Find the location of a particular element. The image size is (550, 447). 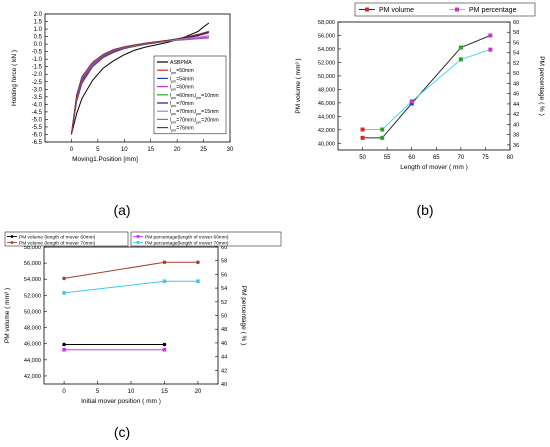

x-axis-label-b: Length of mover ( mm ) is located at coordinates (434, 167).